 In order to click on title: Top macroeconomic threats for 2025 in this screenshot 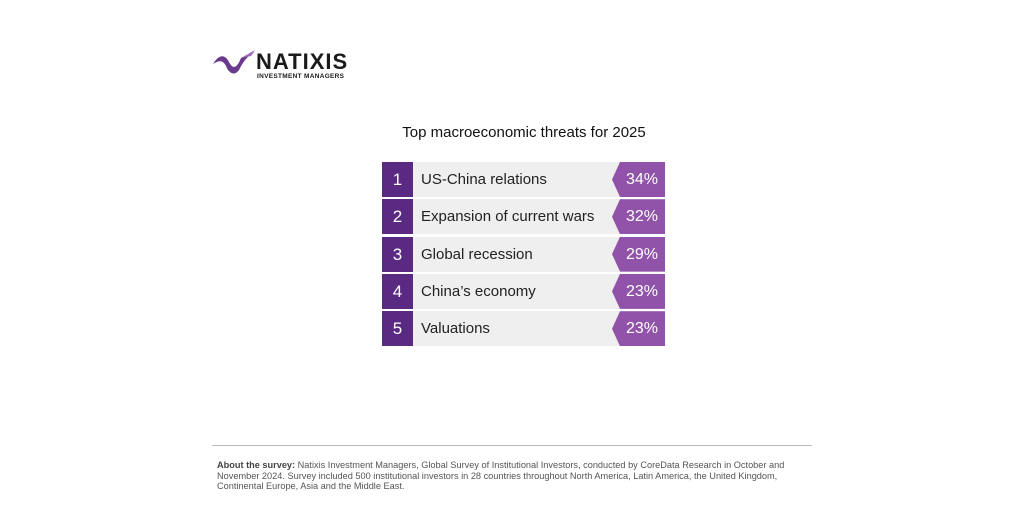, I will do `click(524, 132)`.